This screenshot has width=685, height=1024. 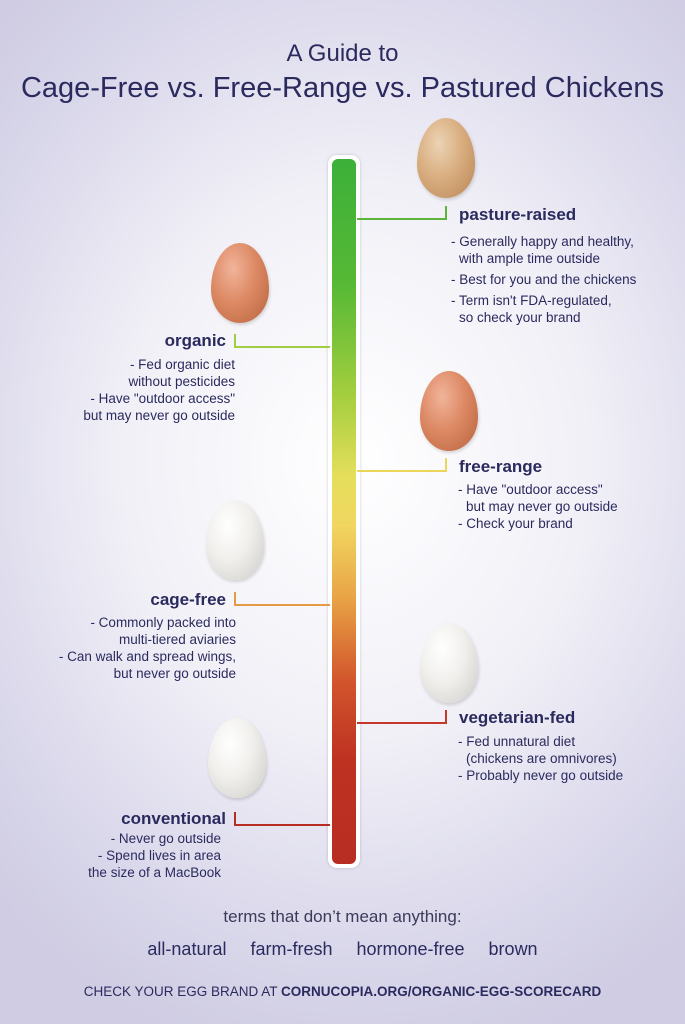 What do you see at coordinates (188, 599) in the screenshot?
I see `cage-free-heading: cage-free` at bounding box center [188, 599].